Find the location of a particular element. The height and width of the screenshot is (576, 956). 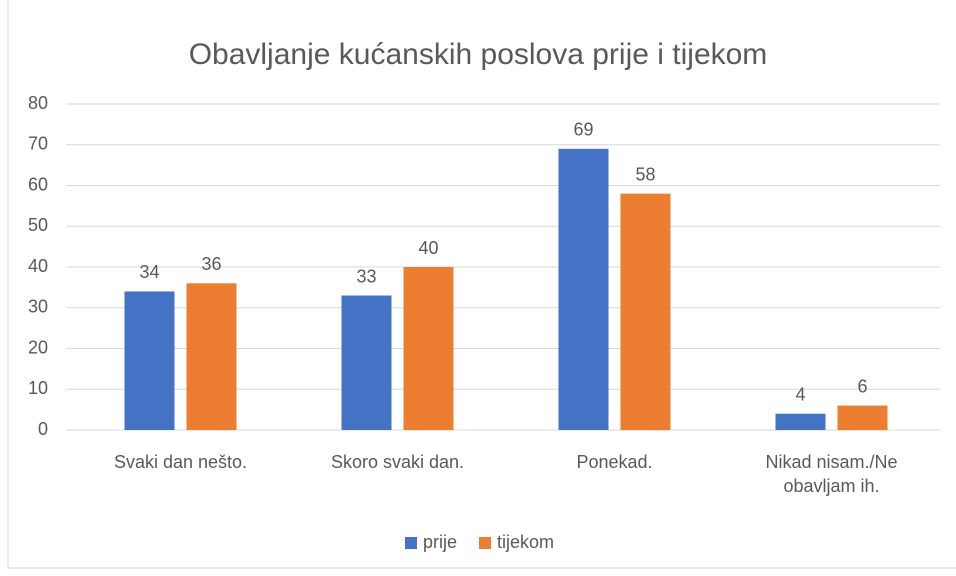

y-tick-label: 40 is located at coordinates (38, 266).